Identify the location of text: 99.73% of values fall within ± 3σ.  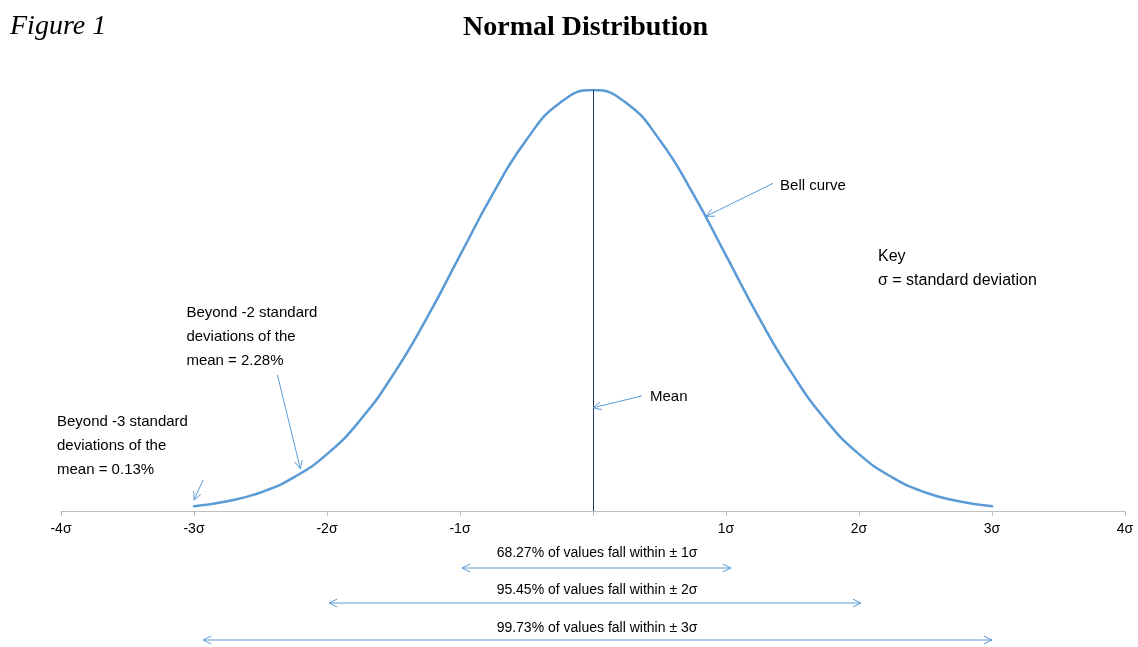
(597, 627).